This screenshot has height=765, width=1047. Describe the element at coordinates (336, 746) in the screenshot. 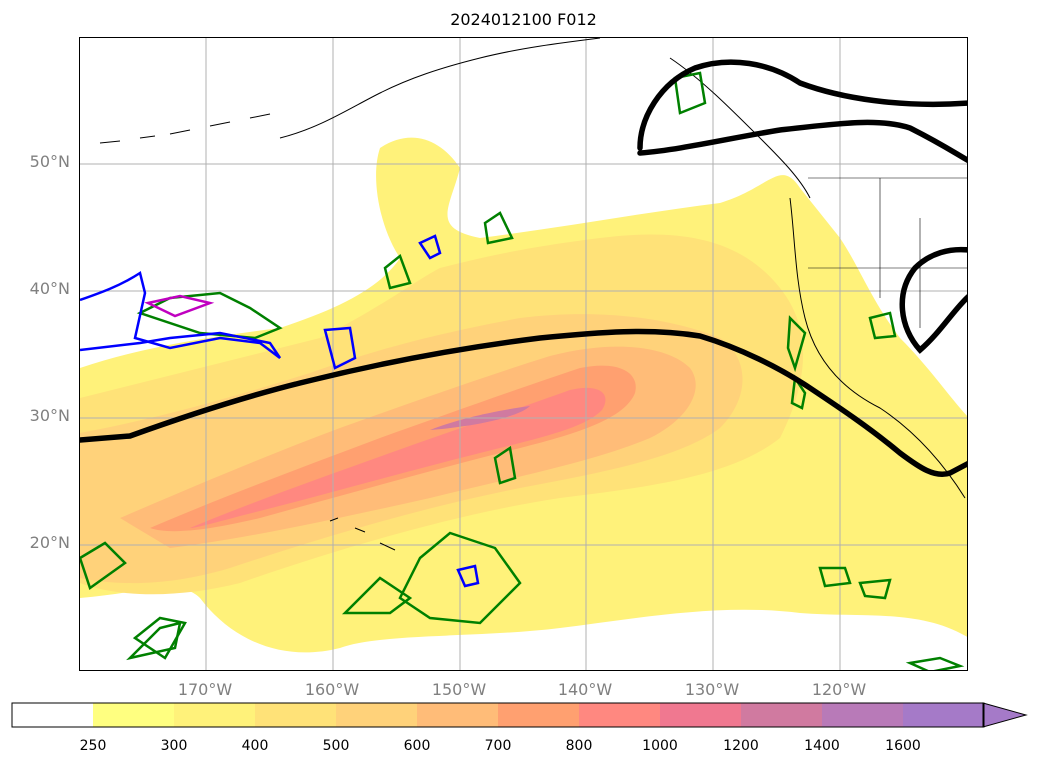

I see `colorbar-tick-label: 500` at that location.